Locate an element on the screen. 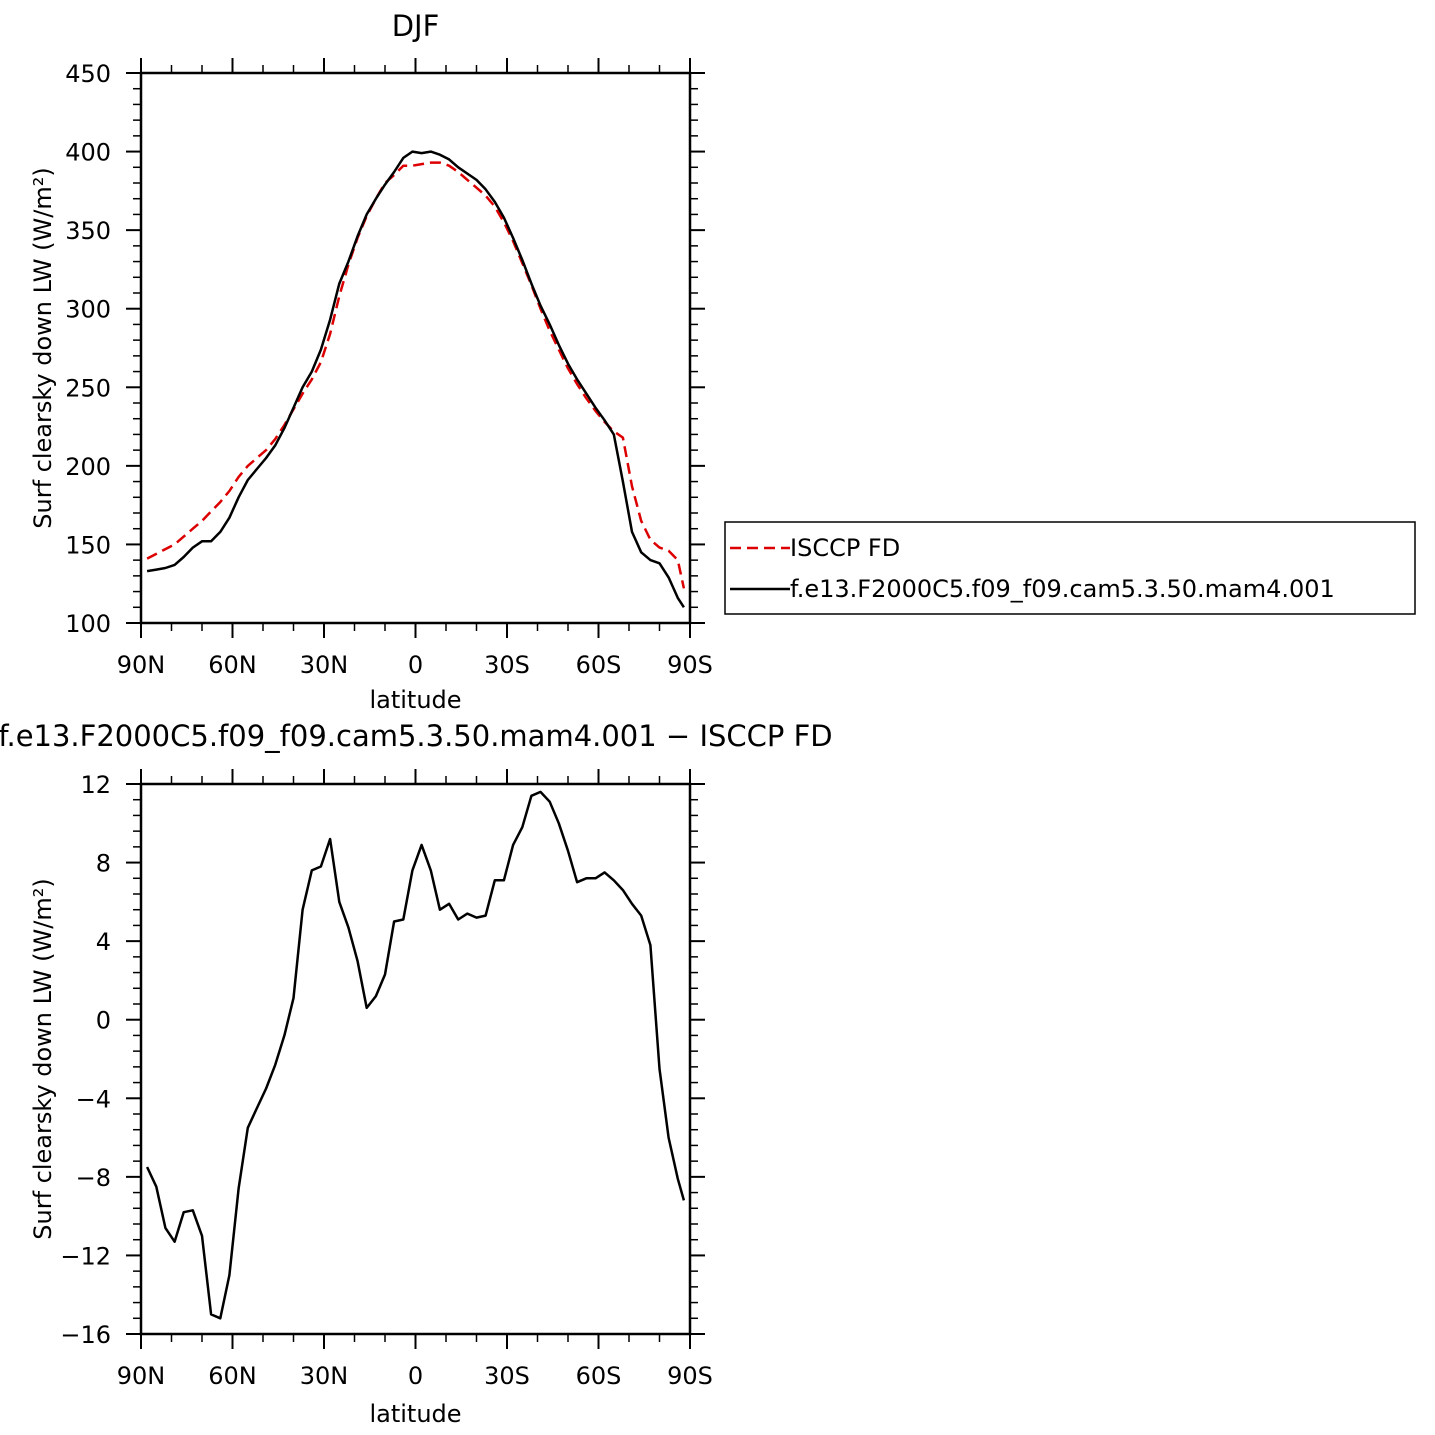  y-tick-label: 350 is located at coordinates (88, 231).